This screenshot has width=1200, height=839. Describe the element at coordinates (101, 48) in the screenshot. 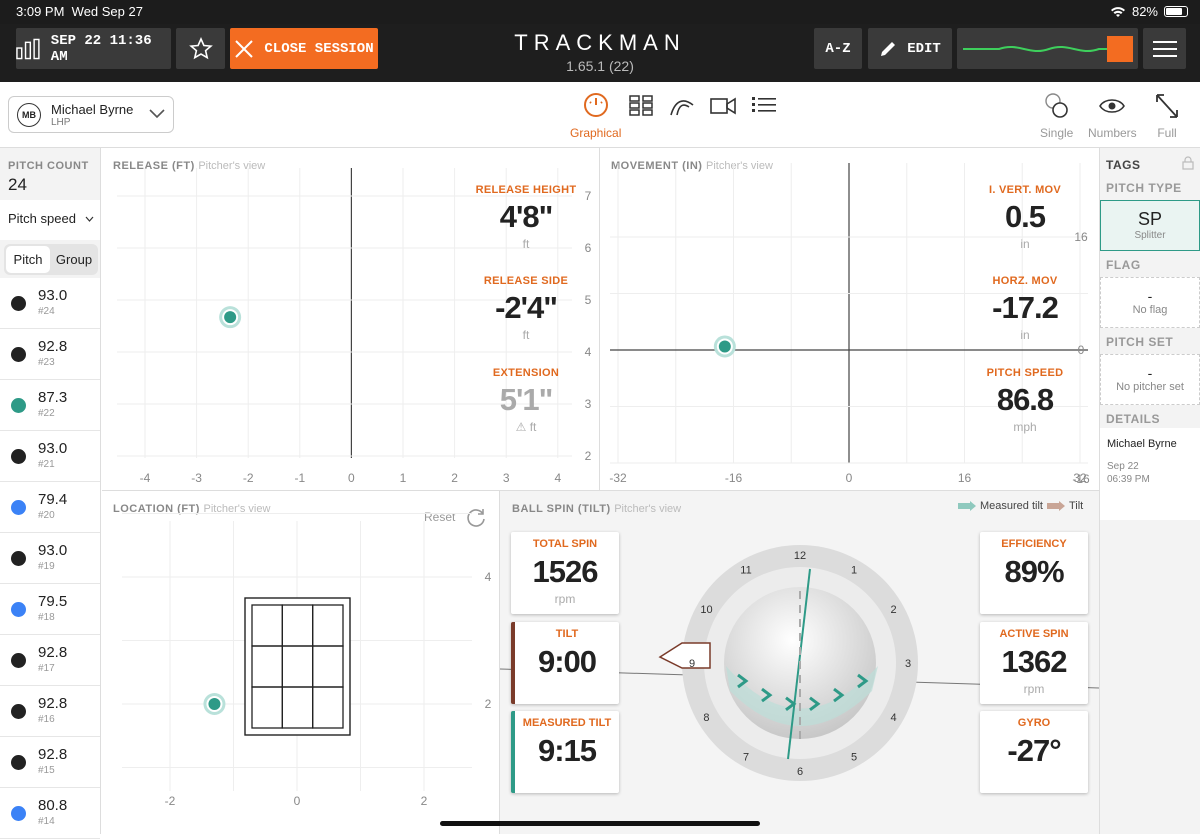

I see `session-label: SEP 22 11:36 AM` at that location.